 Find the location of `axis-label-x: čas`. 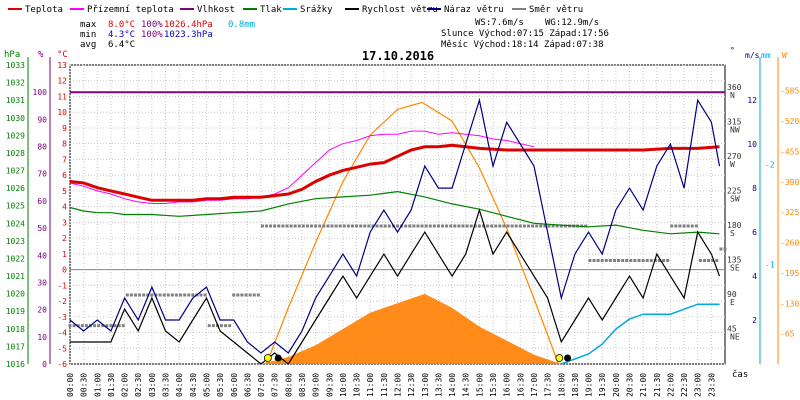

axis-label-x: čas is located at coordinates (740, 374).